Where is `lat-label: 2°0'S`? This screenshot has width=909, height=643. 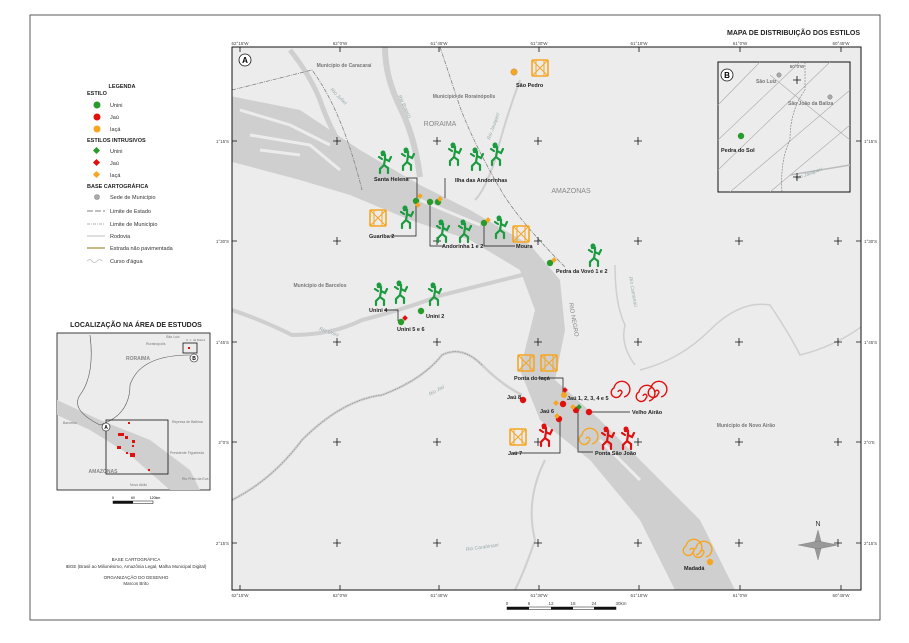 lat-label: 2°0'S is located at coordinates (223, 442).